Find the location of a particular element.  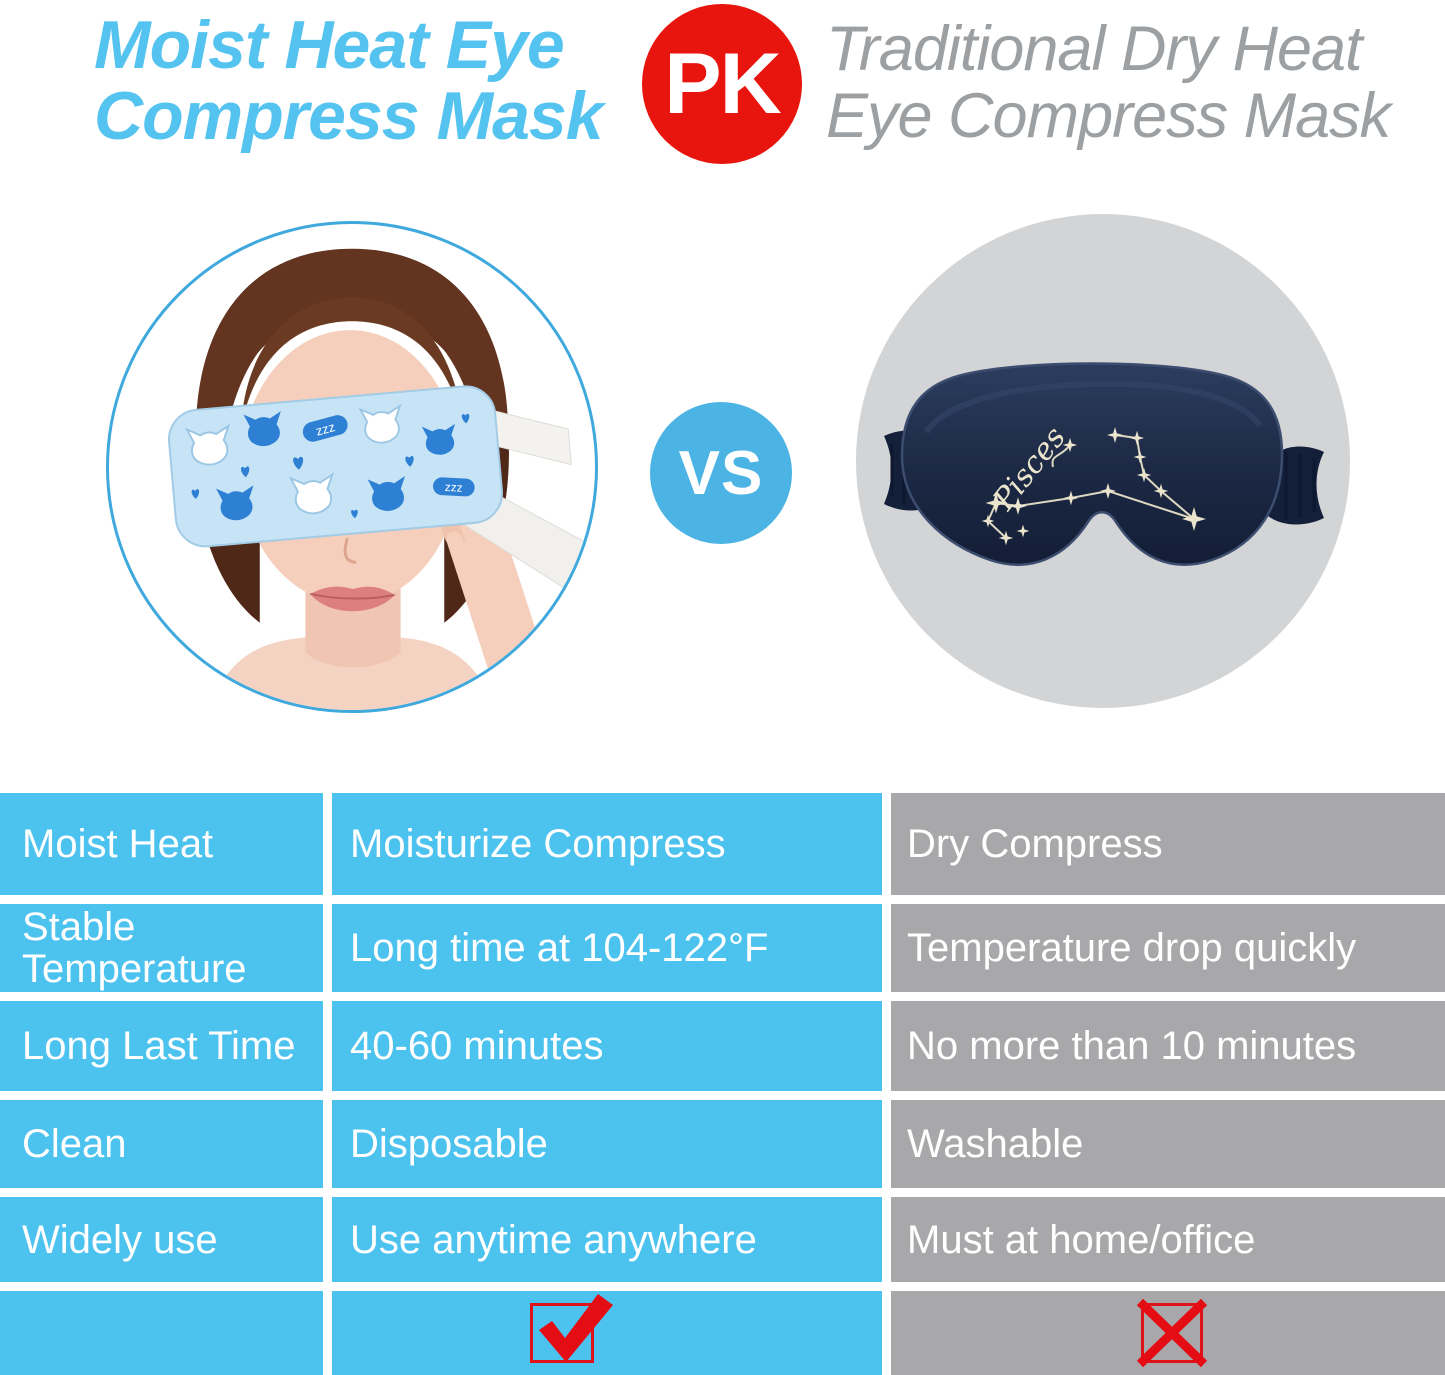

verdict-moist-cell is located at coordinates (607, 1333).